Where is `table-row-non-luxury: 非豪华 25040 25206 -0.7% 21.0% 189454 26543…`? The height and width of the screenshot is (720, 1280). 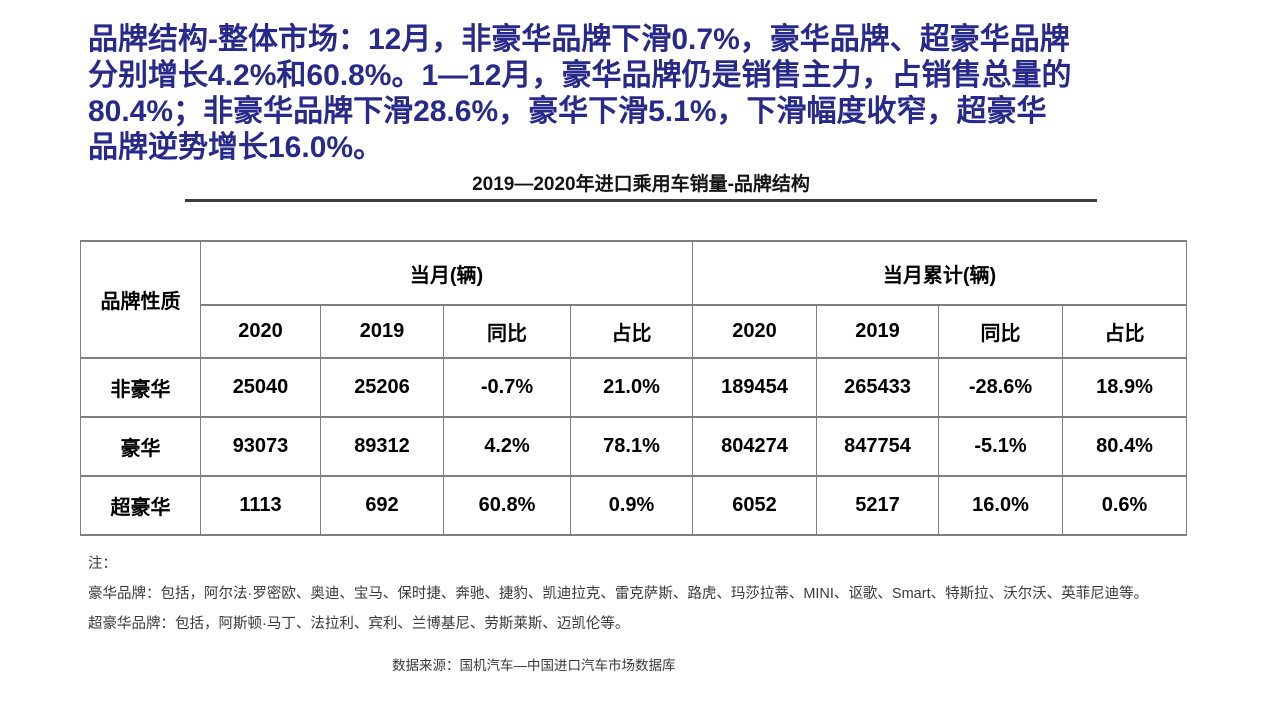
table-row-non-luxury: 非豪华 25040 25206 -0.7% 21.0% 189454 26543… is located at coordinates (634, 387).